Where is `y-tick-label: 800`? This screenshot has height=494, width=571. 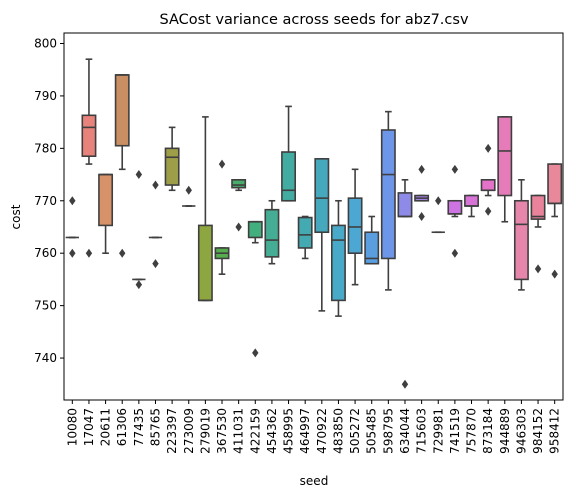 y-tick-label: 800 is located at coordinates (45, 43).